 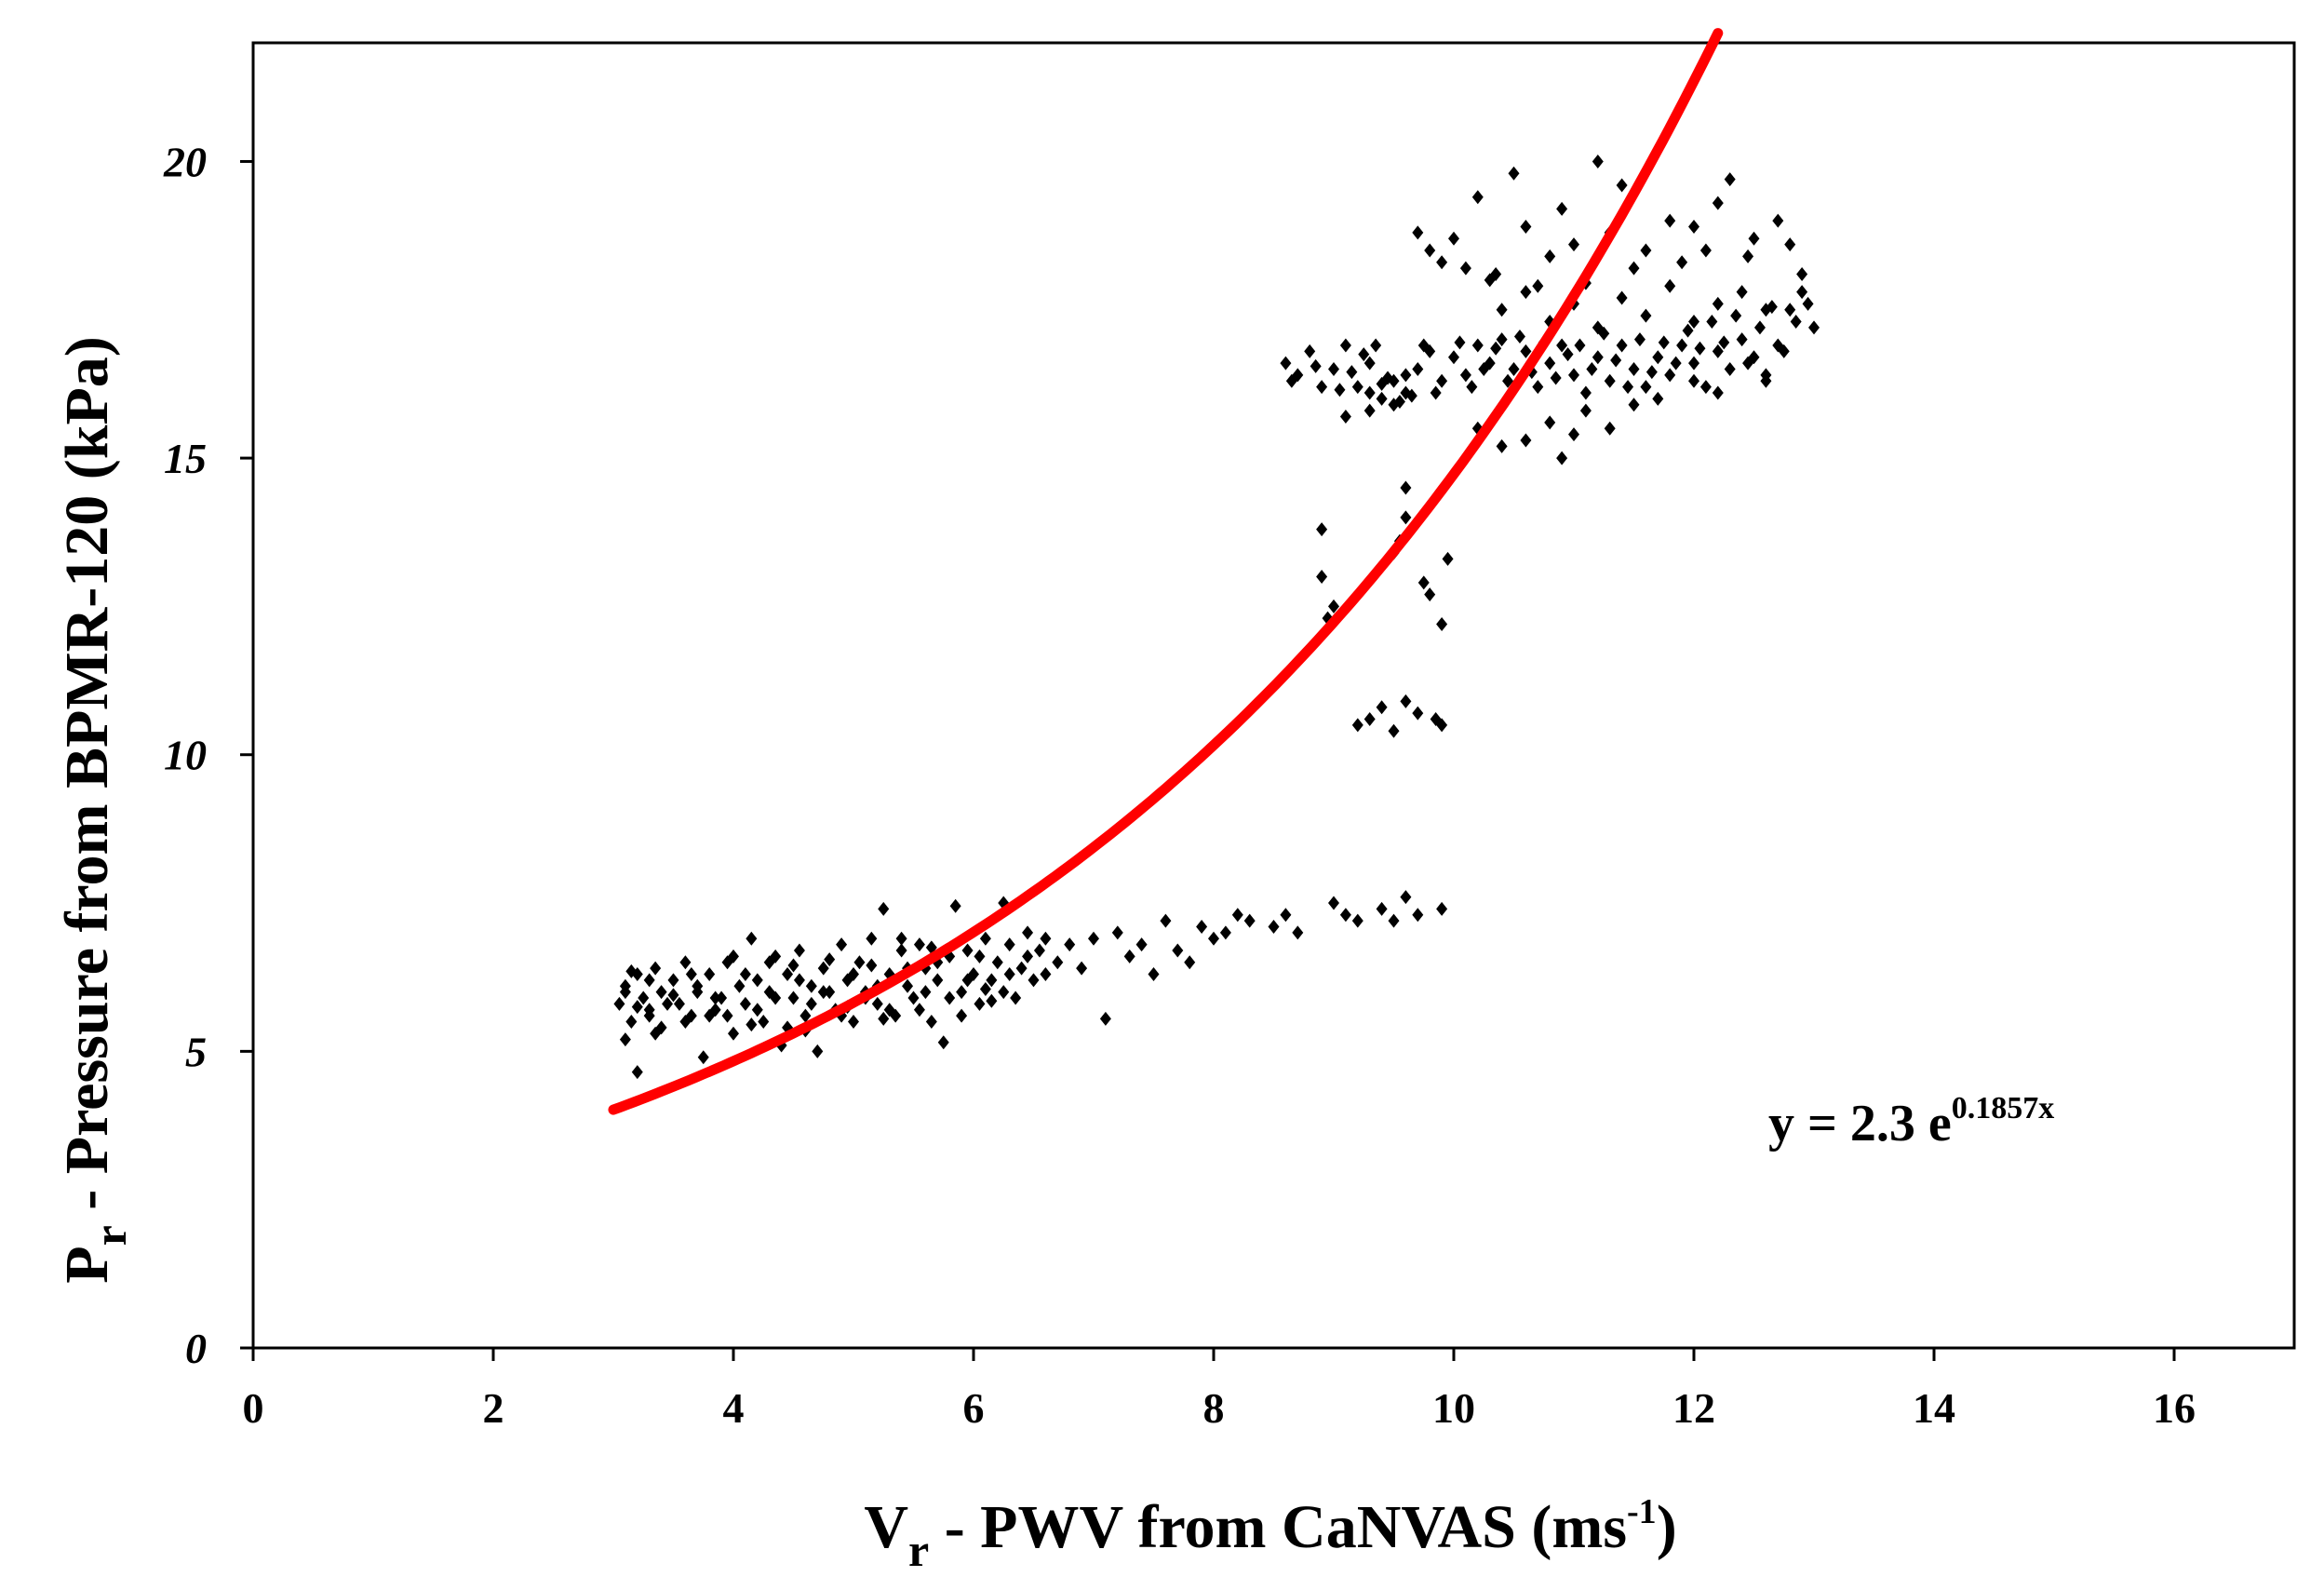 What do you see at coordinates (87, 1264) in the screenshot?
I see `y-axis-title-main: P` at bounding box center [87, 1264].